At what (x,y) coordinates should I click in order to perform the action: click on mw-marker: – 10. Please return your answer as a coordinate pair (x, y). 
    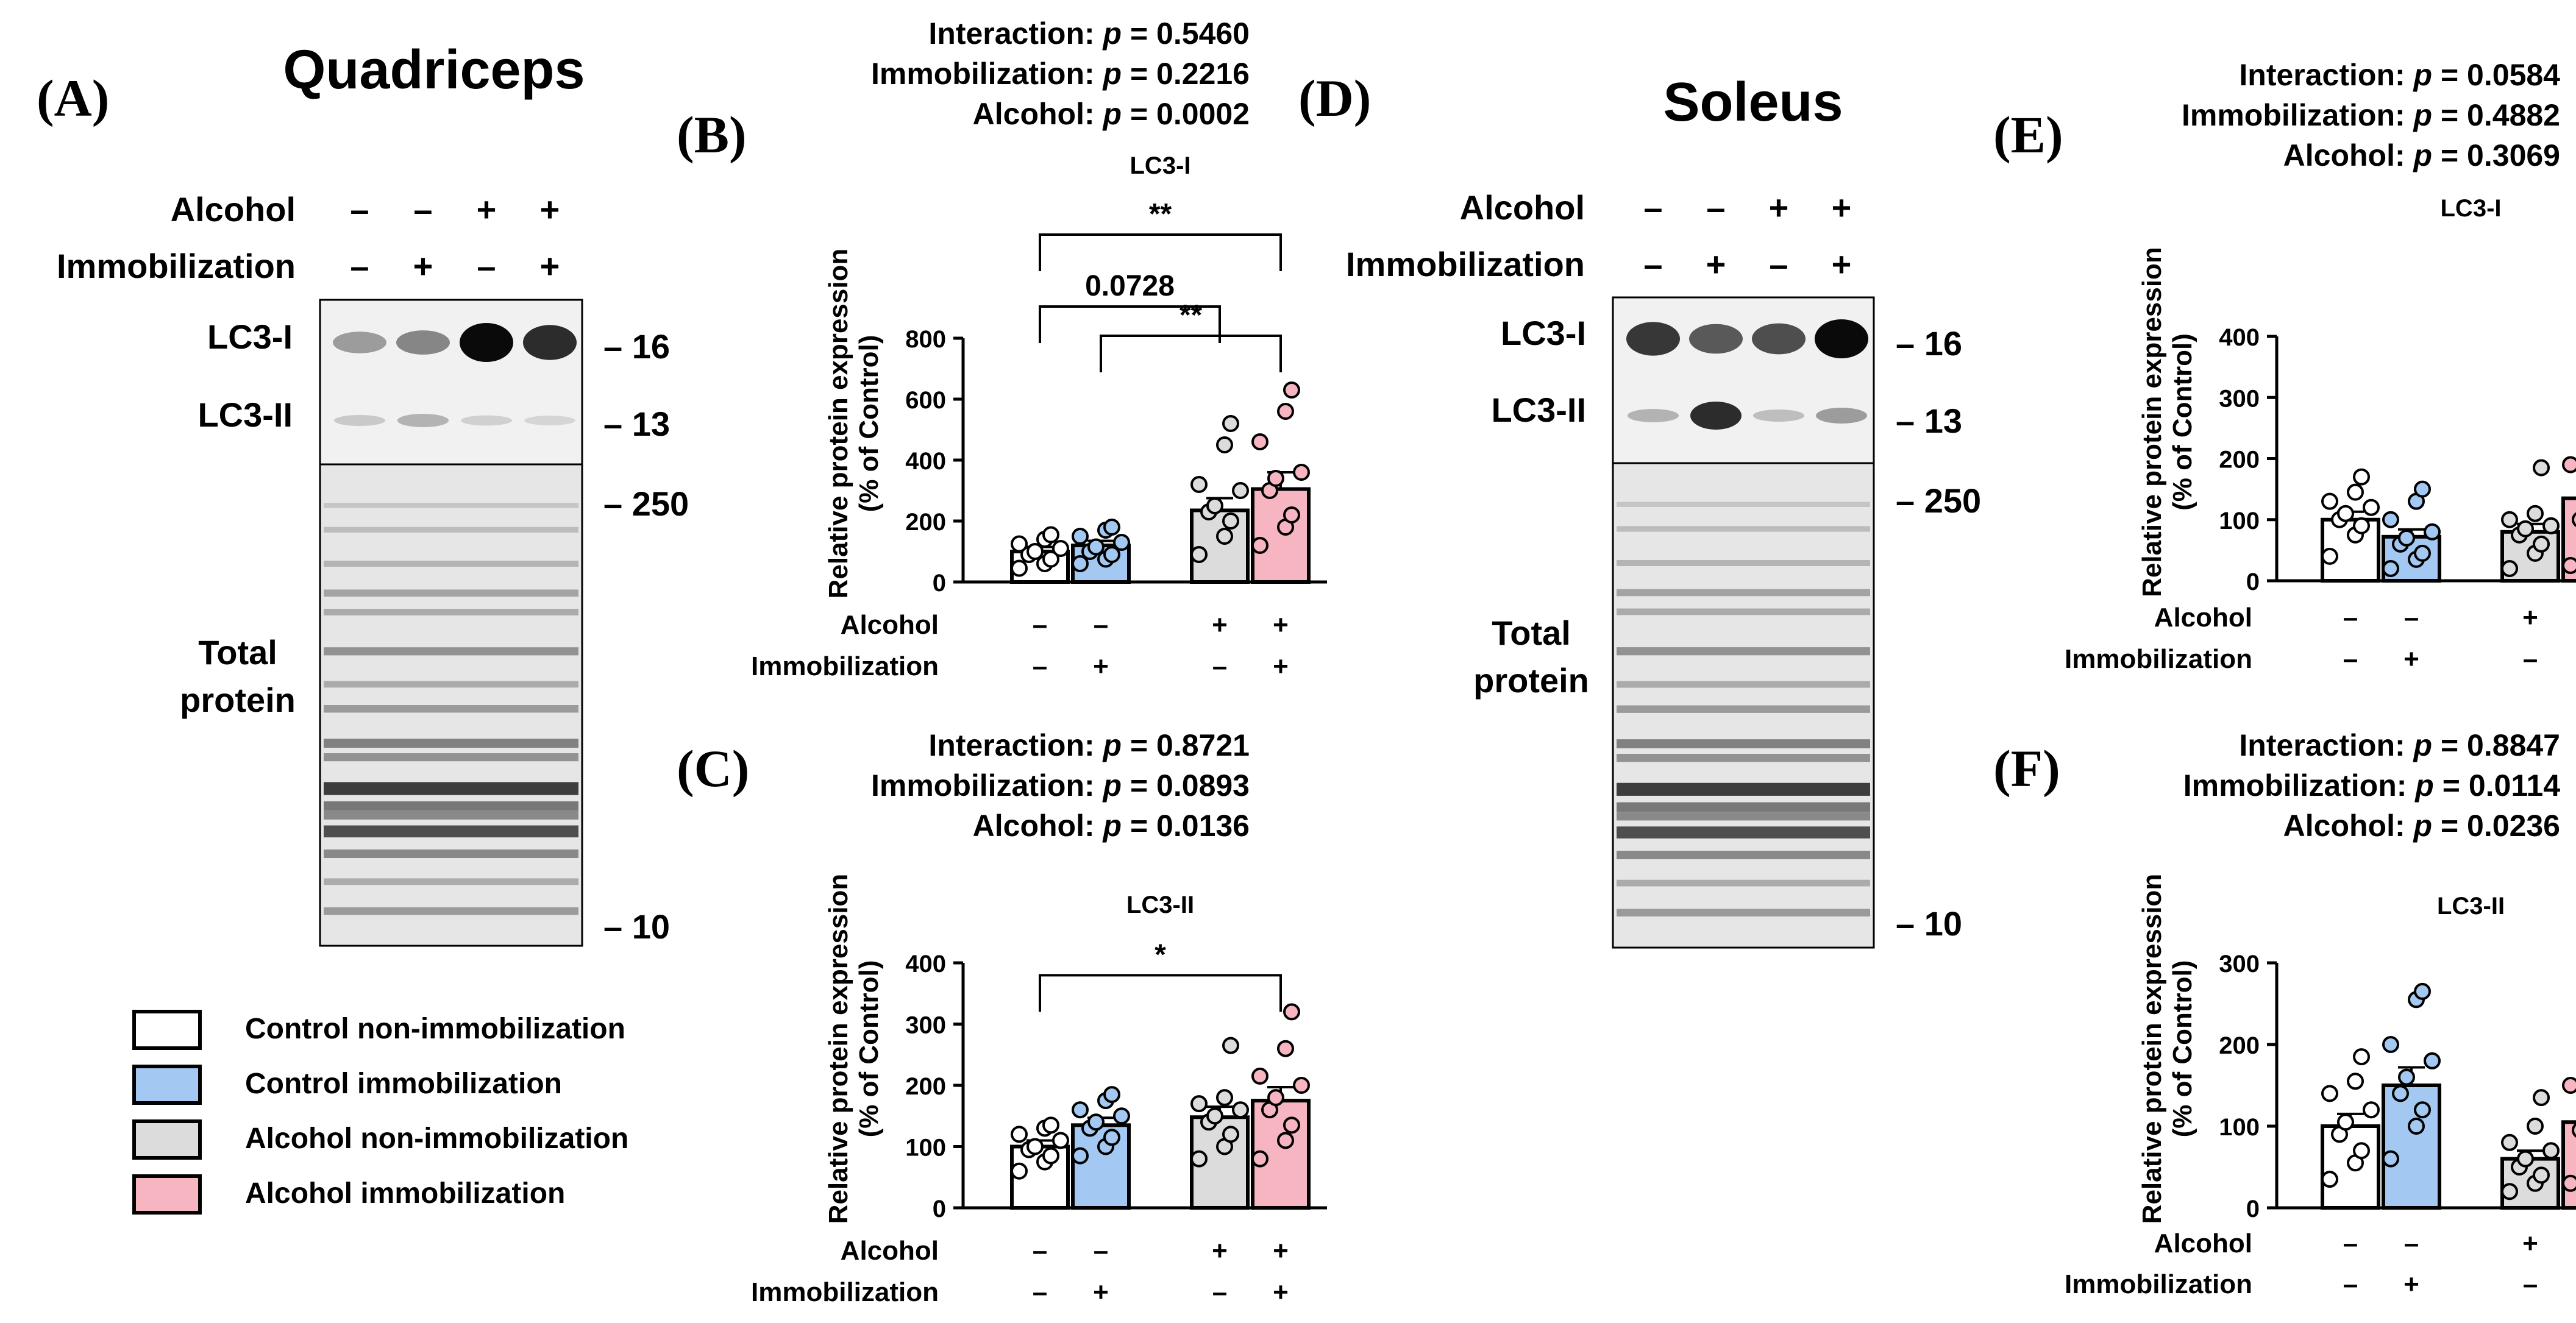
    Looking at the image, I should click on (636, 926).